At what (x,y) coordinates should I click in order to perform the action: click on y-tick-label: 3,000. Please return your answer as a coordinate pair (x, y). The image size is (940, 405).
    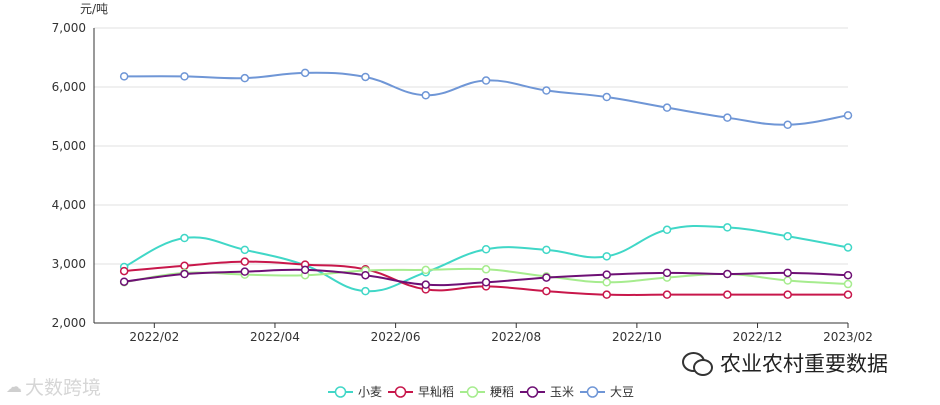
    Looking at the image, I should click on (69, 264).